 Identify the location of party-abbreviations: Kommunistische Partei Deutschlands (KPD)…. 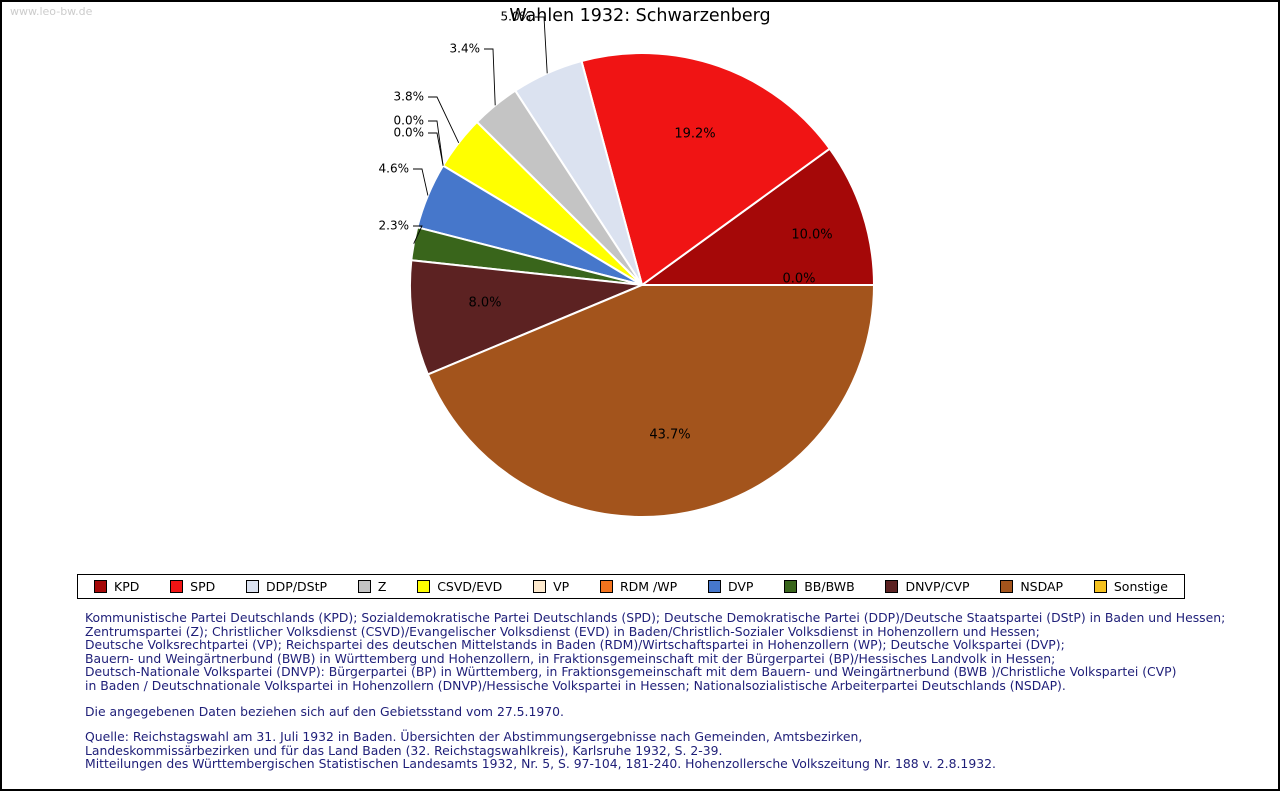
(661, 652).